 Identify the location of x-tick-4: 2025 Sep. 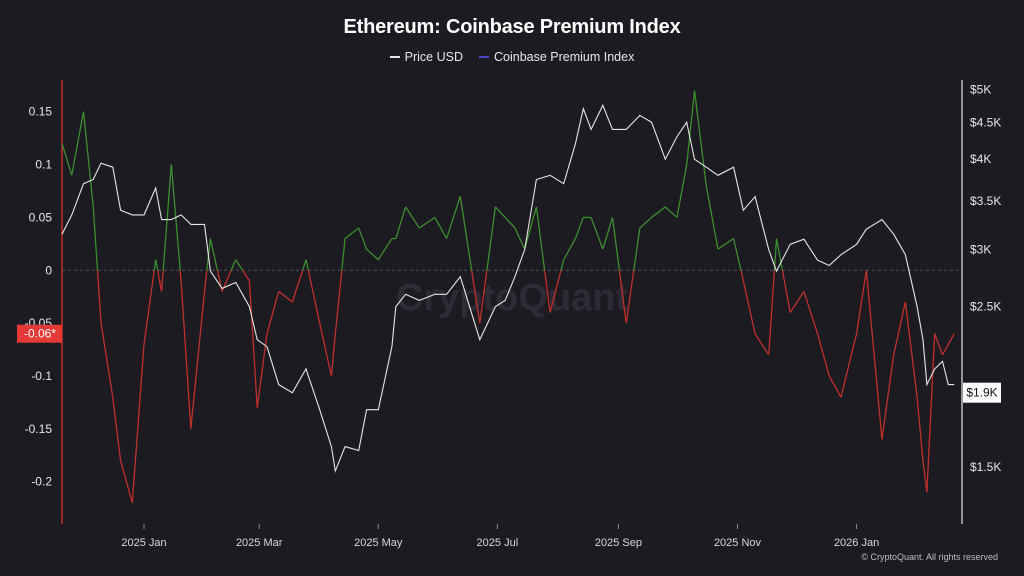
(618, 543).